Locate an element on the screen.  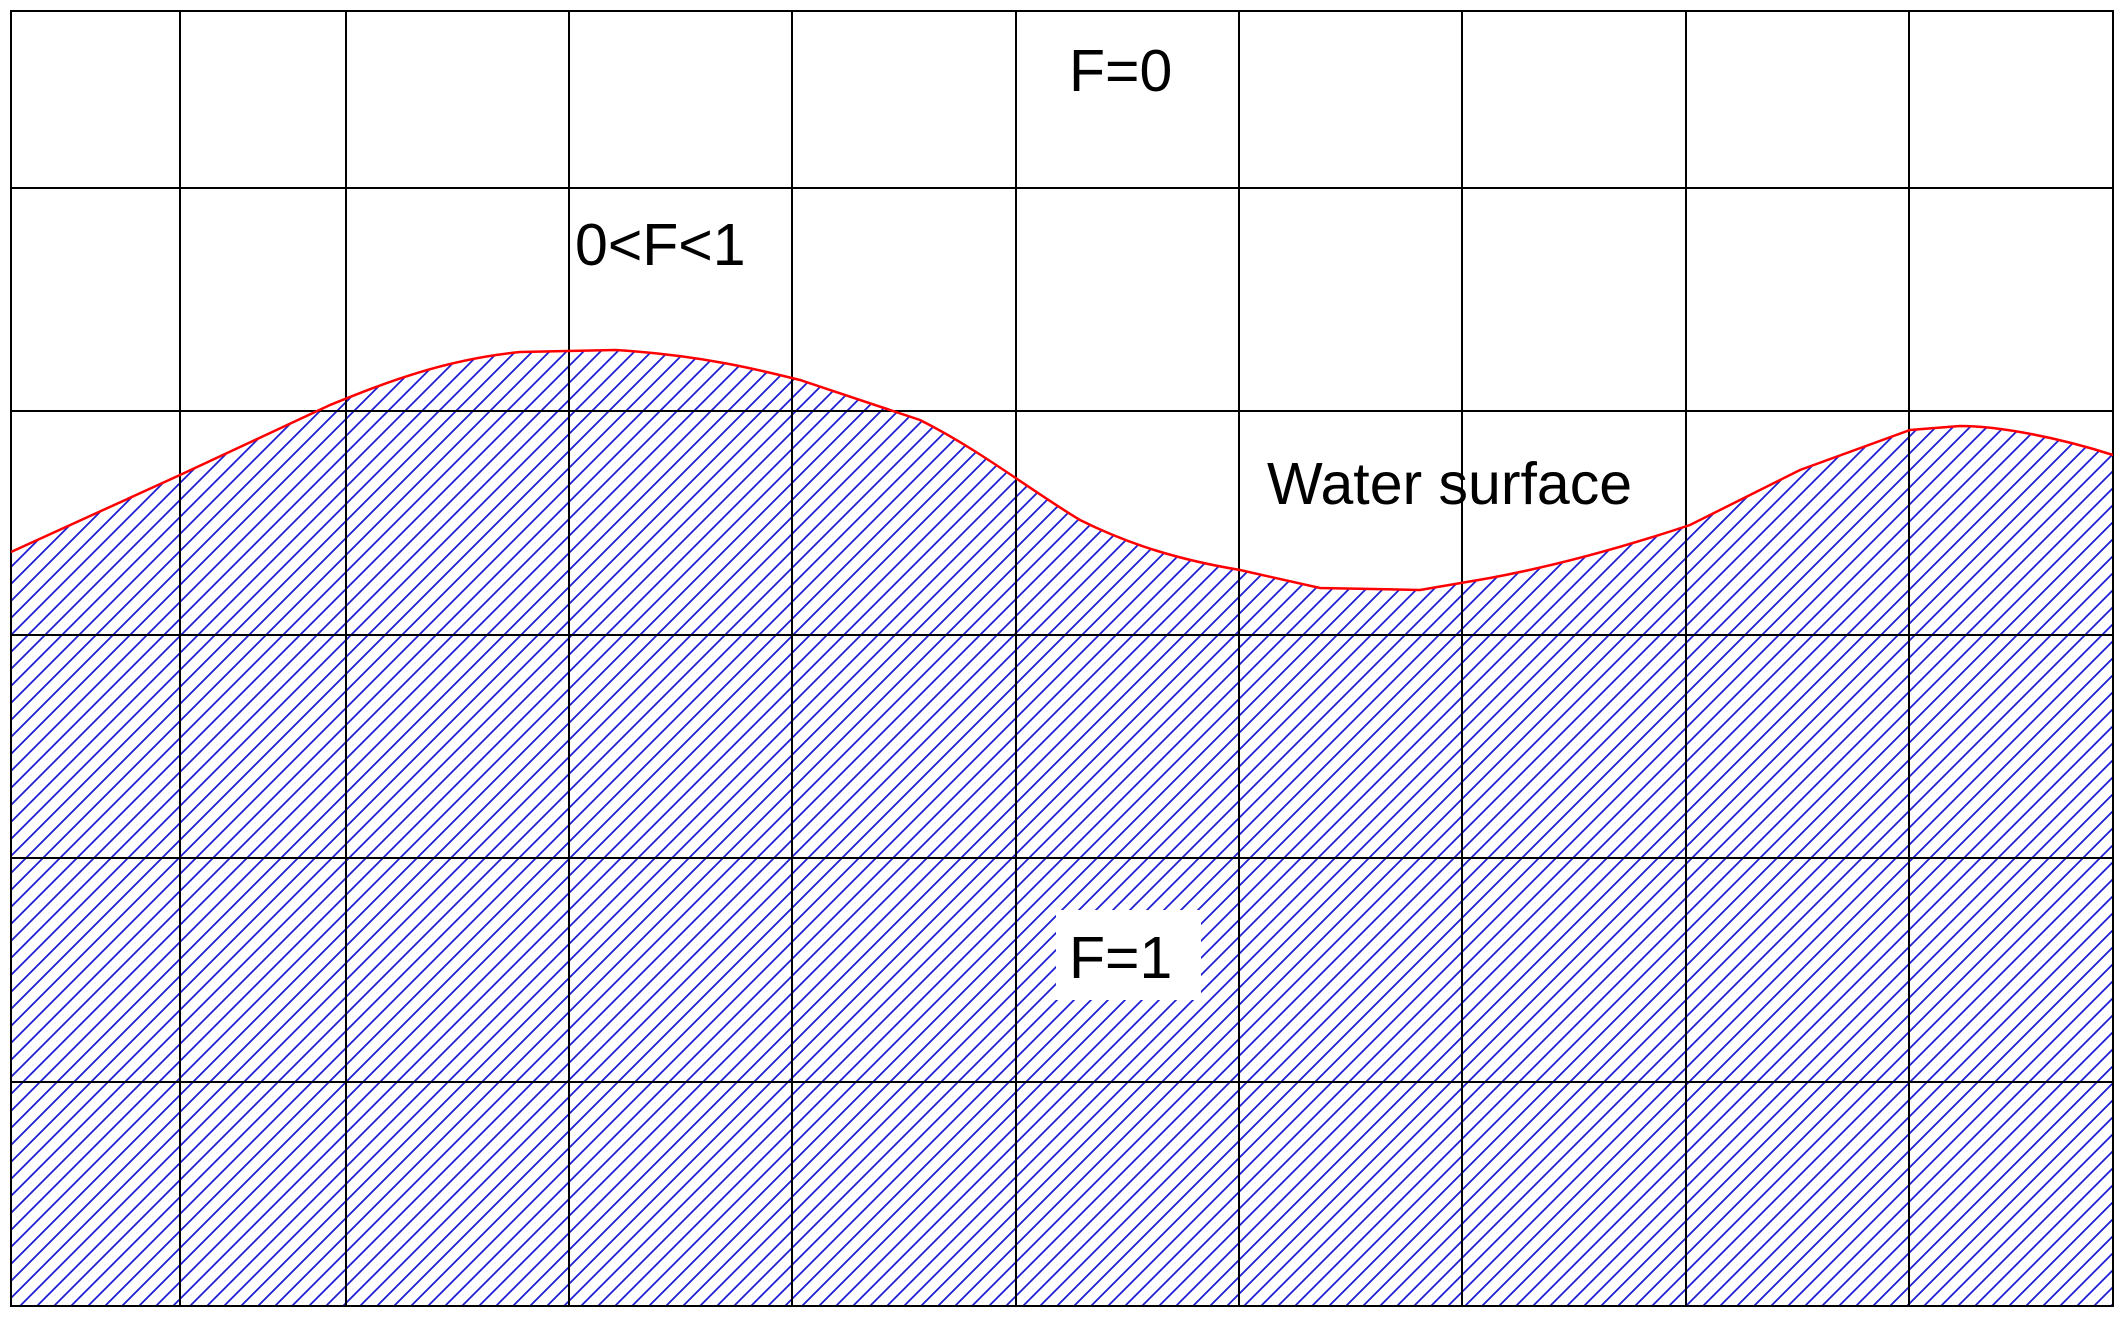
label-water-surface: Water surface is located at coordinates (1449, 484).